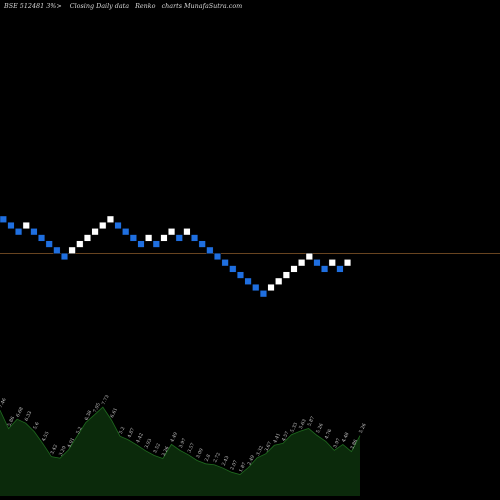 This screenshot has width=500, height=500. Describe the element at coordinates (243, 467) in the screenshot. I see `volume-label: 1.87` at that location.